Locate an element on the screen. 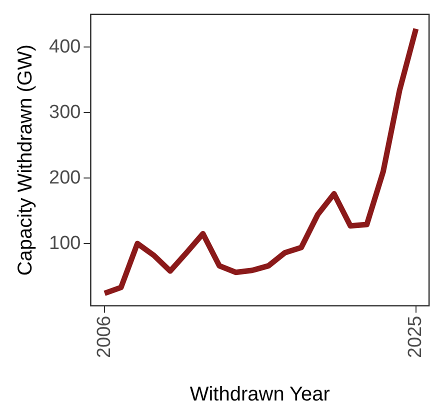 Image resolution: width=442 pixels, height=415 pixels. x-tick-label: 2025 is located at coordinates (415, 337).